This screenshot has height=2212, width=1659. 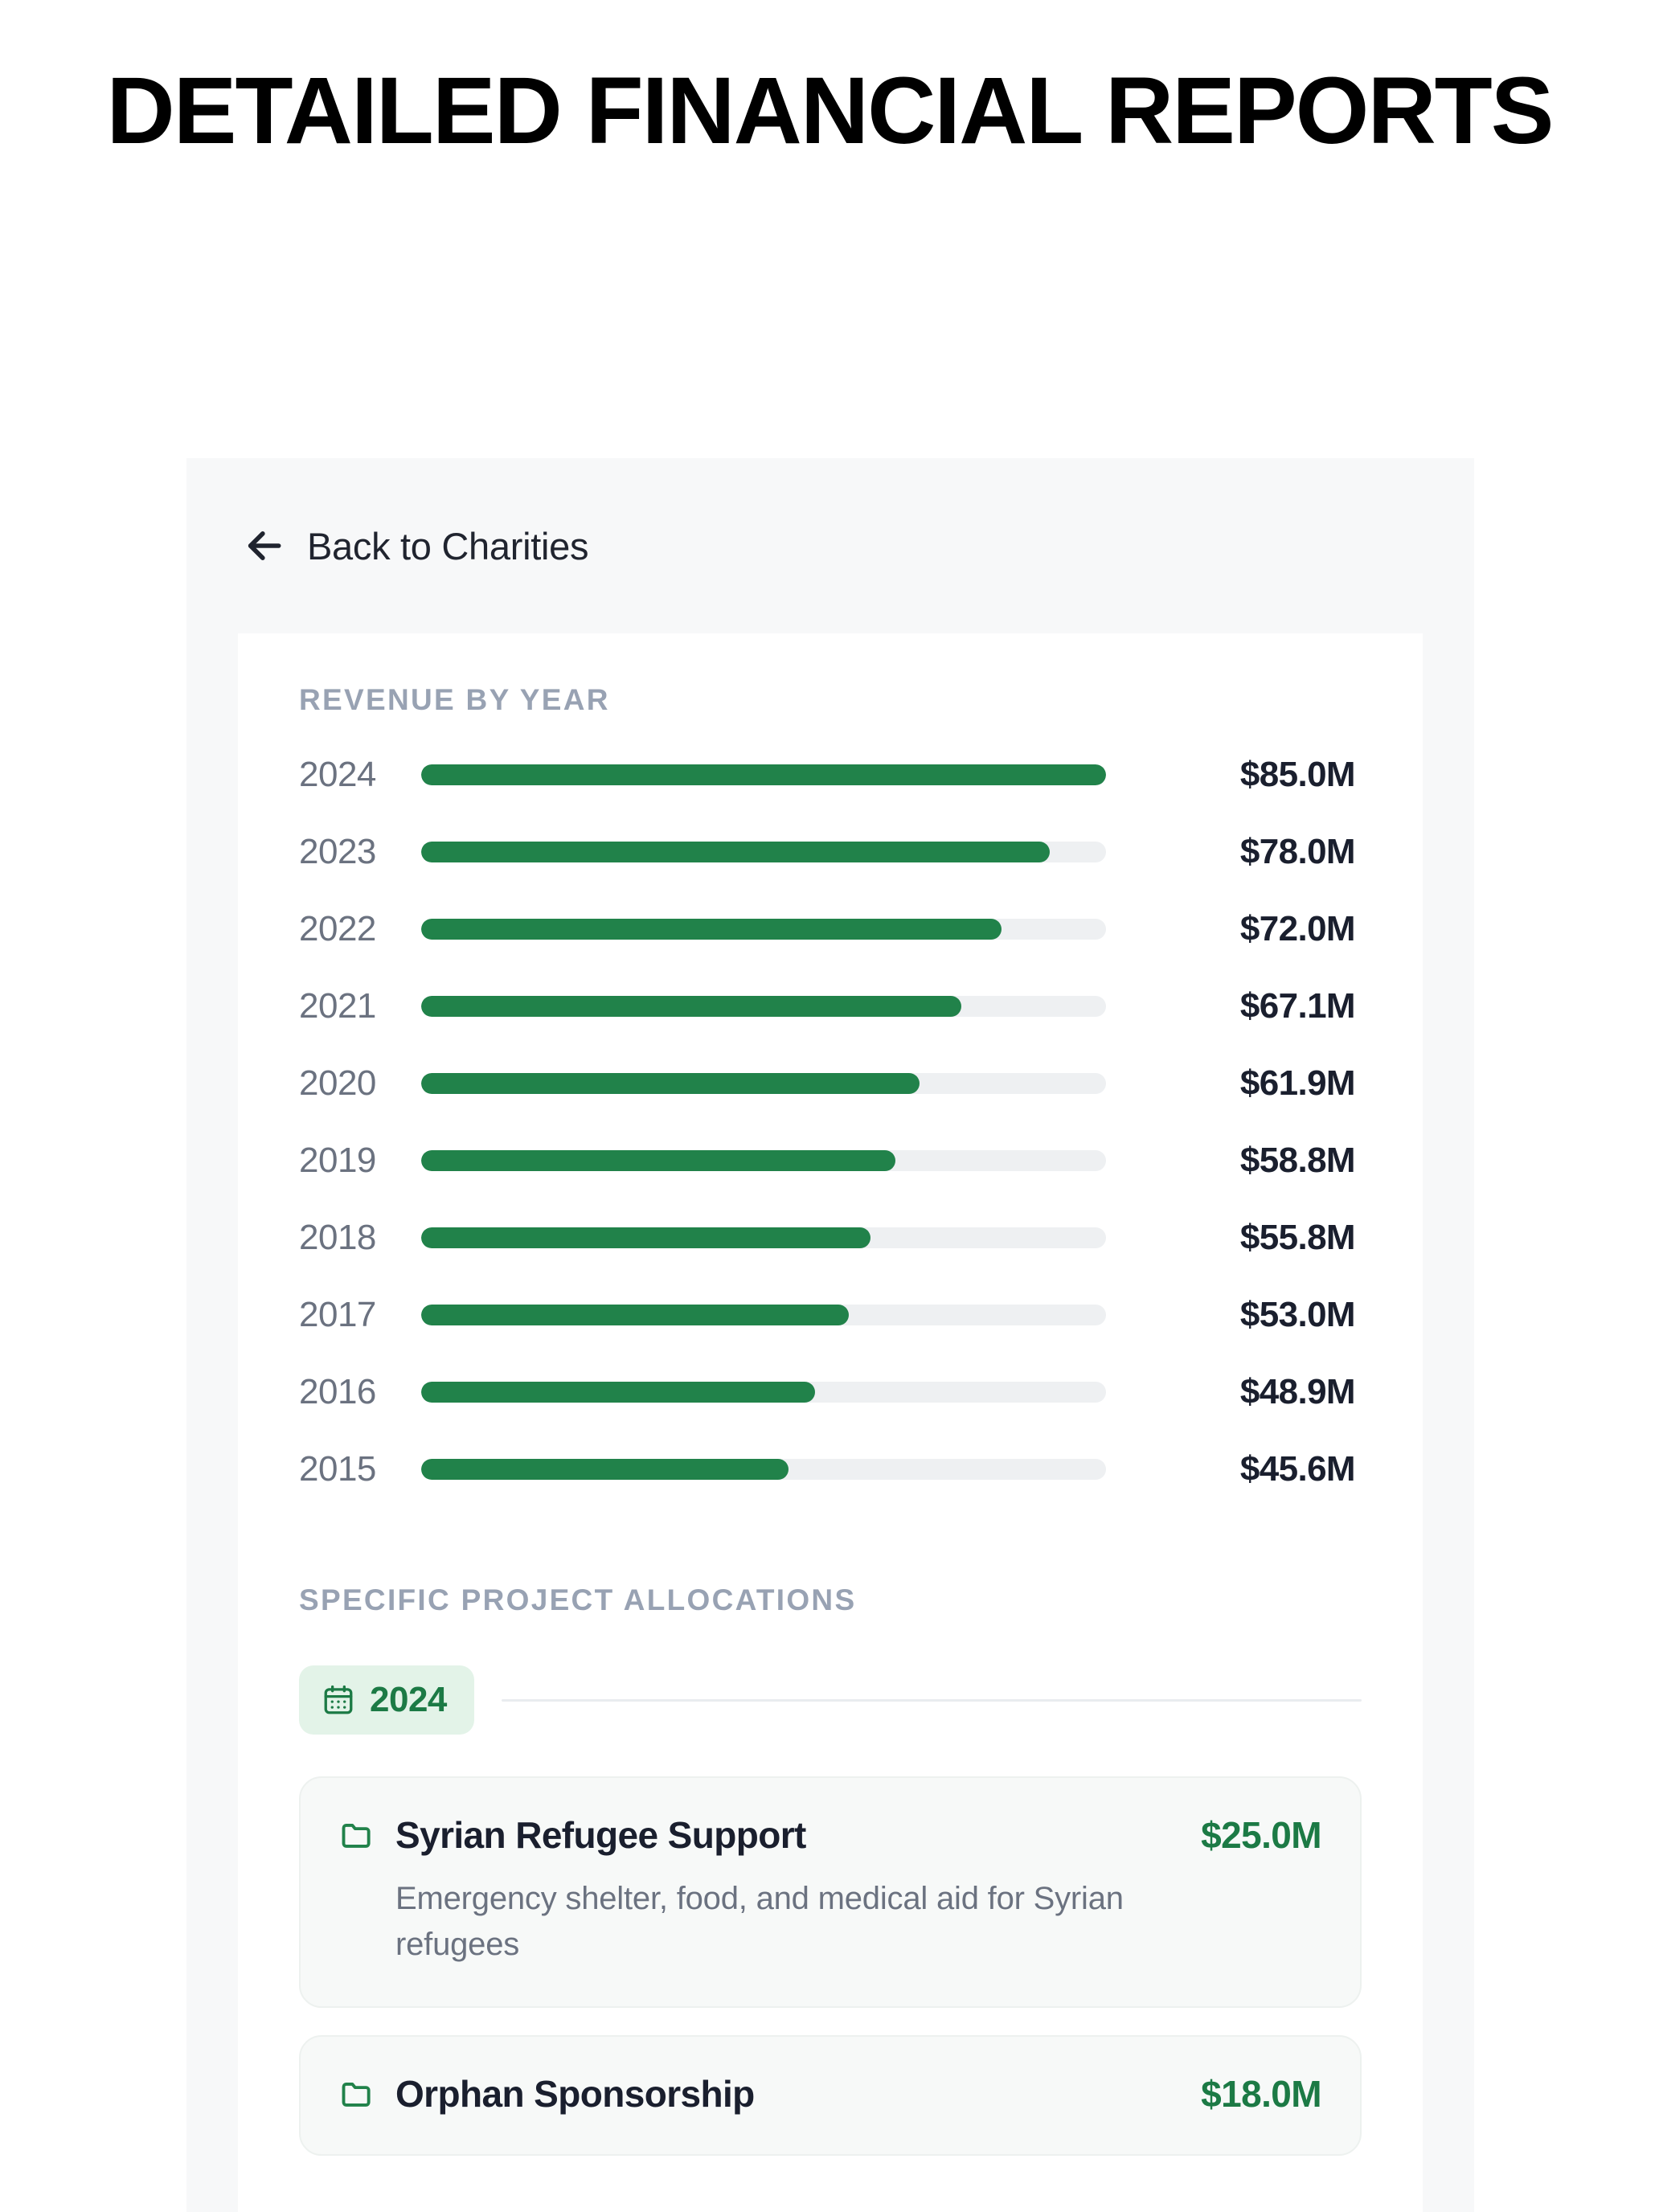 I want to click on revenue-row: 2021 $67.1M, so click(x=830, y=1006).